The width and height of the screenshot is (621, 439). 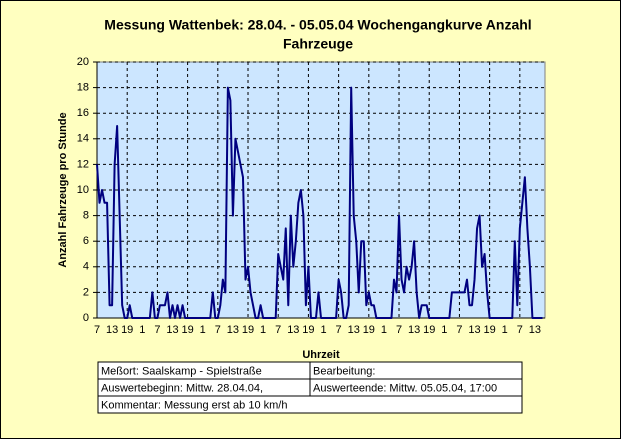 What do you see at coordinates (86, 241) in the screenshot?
I see `y-tick-label: 6` at bounding box center [86, 241].